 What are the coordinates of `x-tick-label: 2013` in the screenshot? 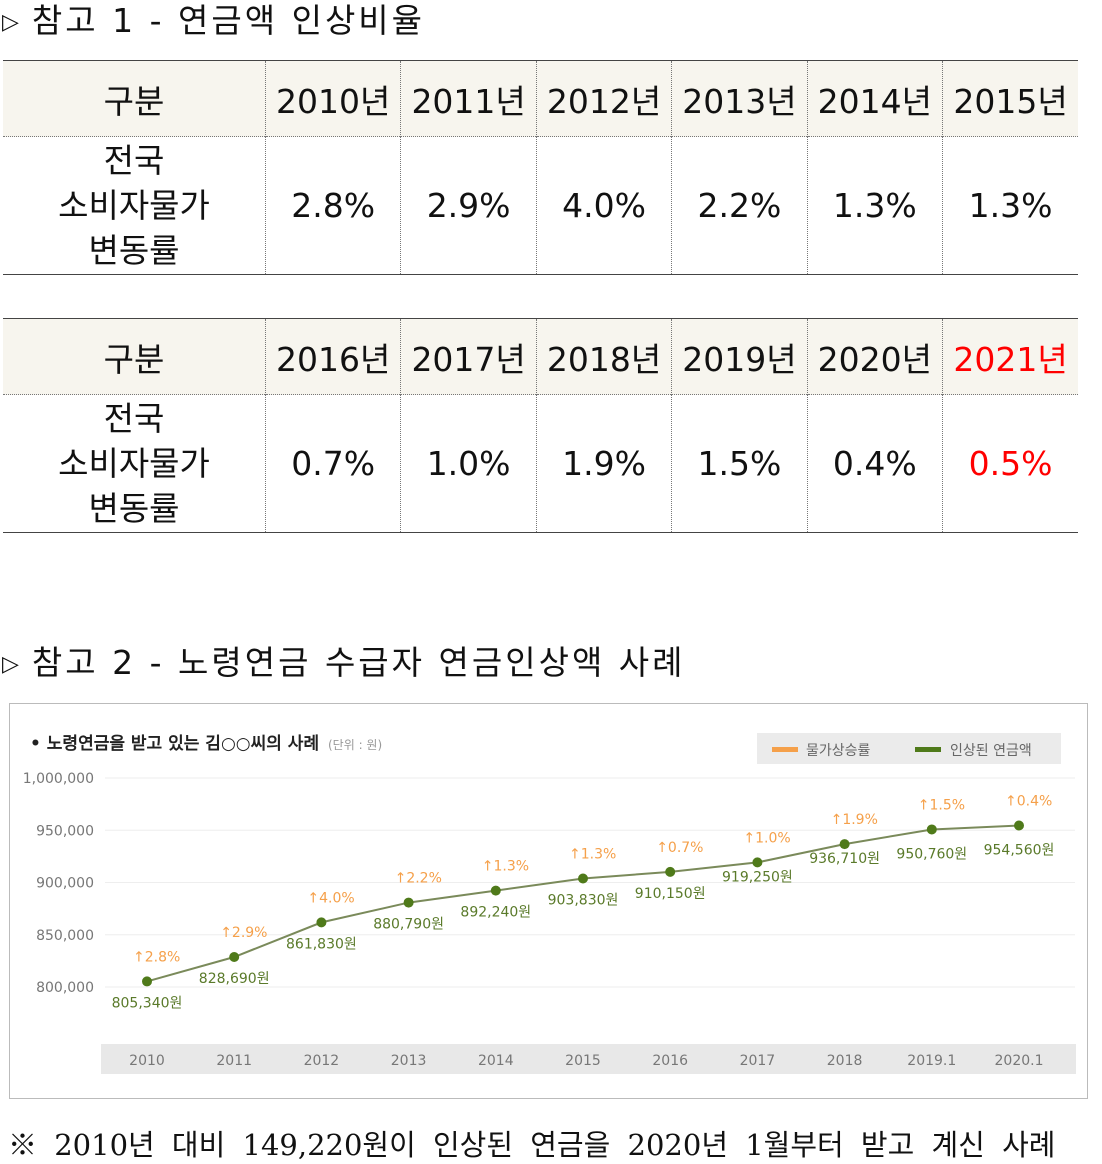 It's located at (409, 1061).